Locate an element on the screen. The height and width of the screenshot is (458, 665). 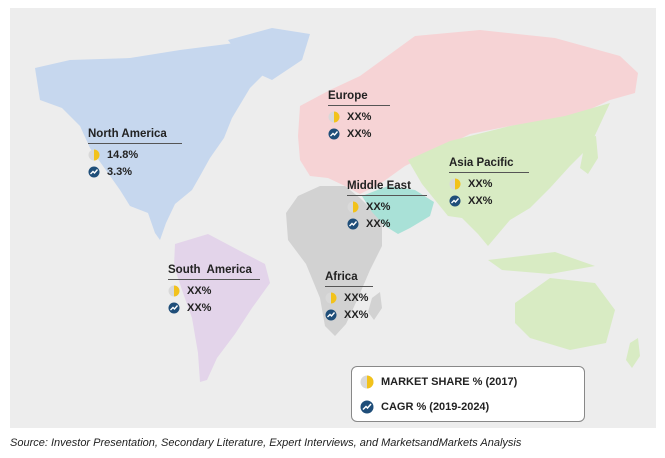
cagr-europe: XX% is located at coordinates (359, 134).